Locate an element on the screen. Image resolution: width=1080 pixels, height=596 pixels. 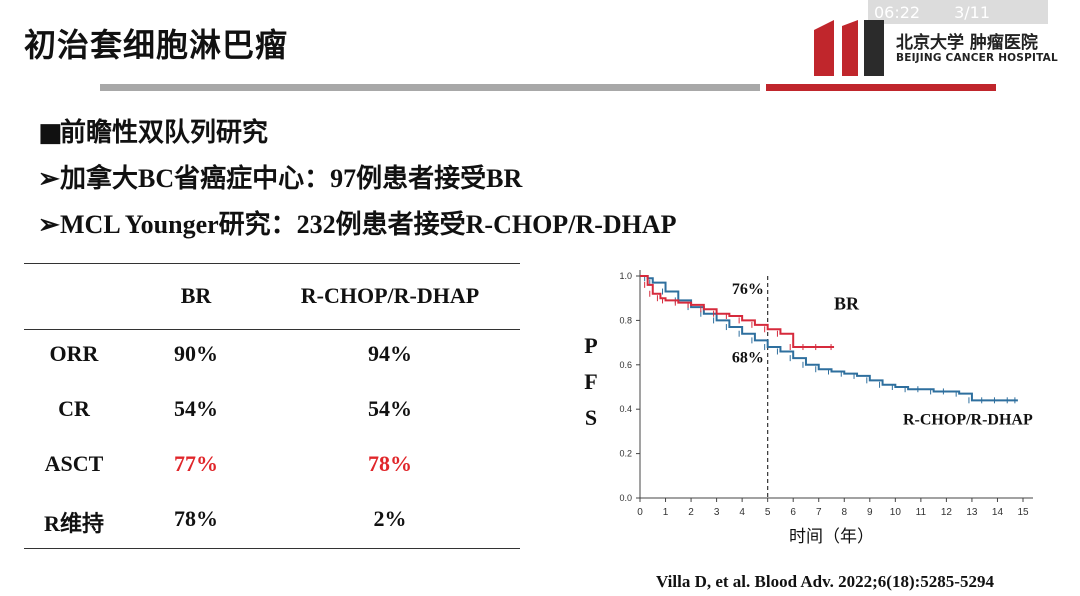
bullet-text: MCL Younger研究：232例患者接受R-CHOP/R-DHAP is located at coordinates (368, 224).